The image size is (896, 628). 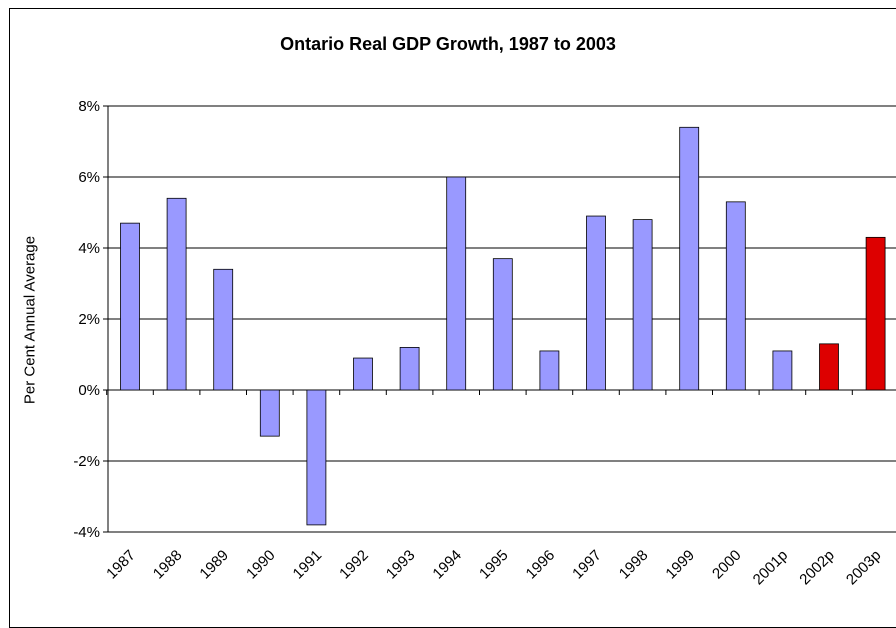 I want to click on y-tick-labels: -4% -2% 0% 2% 4% 6% 8%, so click(x=86, y=319).